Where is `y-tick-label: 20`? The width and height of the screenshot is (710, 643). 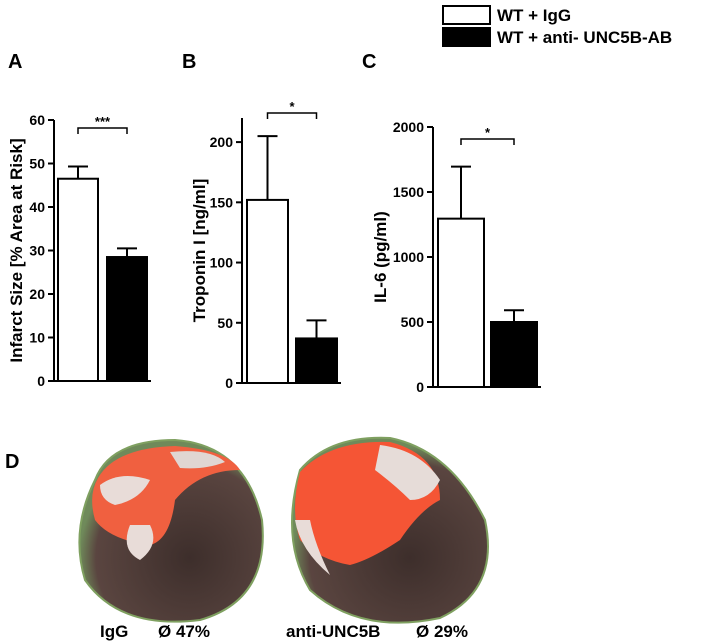
y-tick-label: 20 is located at coordinates (37, 294).